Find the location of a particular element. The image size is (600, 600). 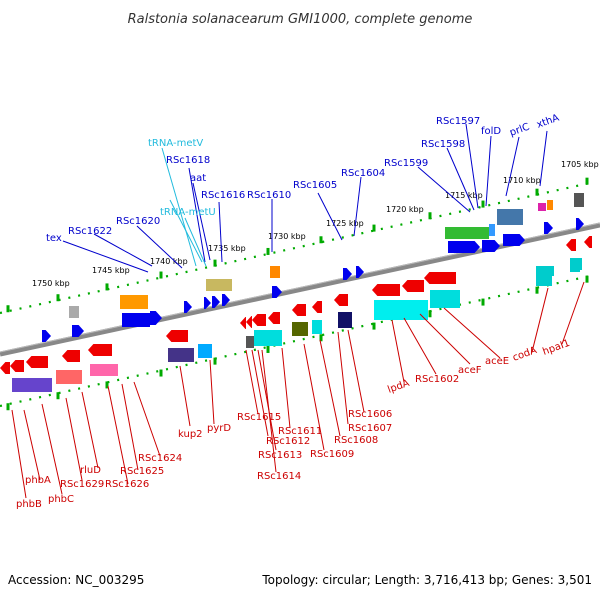

gene-label: RSc1604 is located at coordinates (363, 173).